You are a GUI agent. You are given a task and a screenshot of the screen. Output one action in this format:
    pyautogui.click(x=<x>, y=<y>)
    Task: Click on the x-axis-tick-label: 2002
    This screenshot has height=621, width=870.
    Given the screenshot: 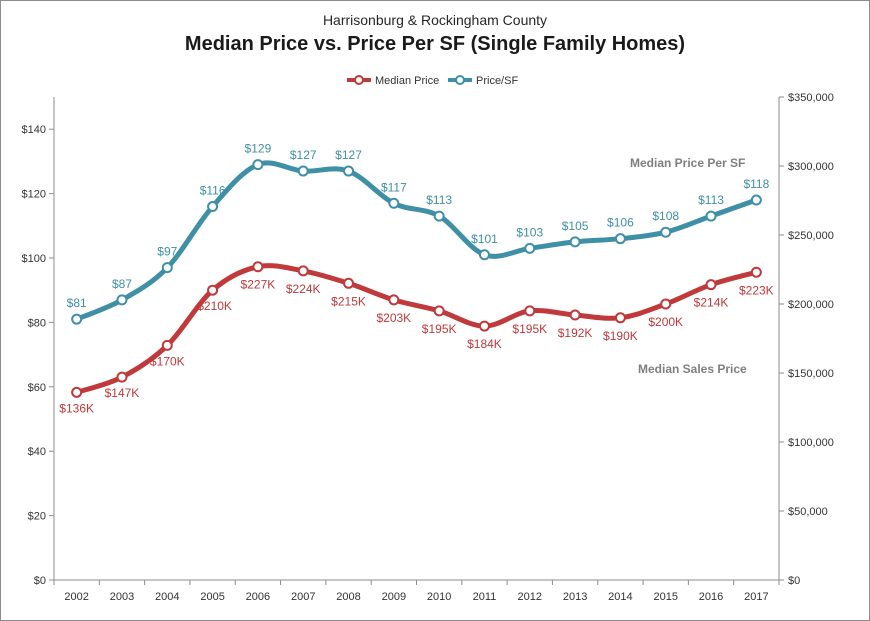 What is the action you would take?
    pyautogui.click(x=76, y=597)
    